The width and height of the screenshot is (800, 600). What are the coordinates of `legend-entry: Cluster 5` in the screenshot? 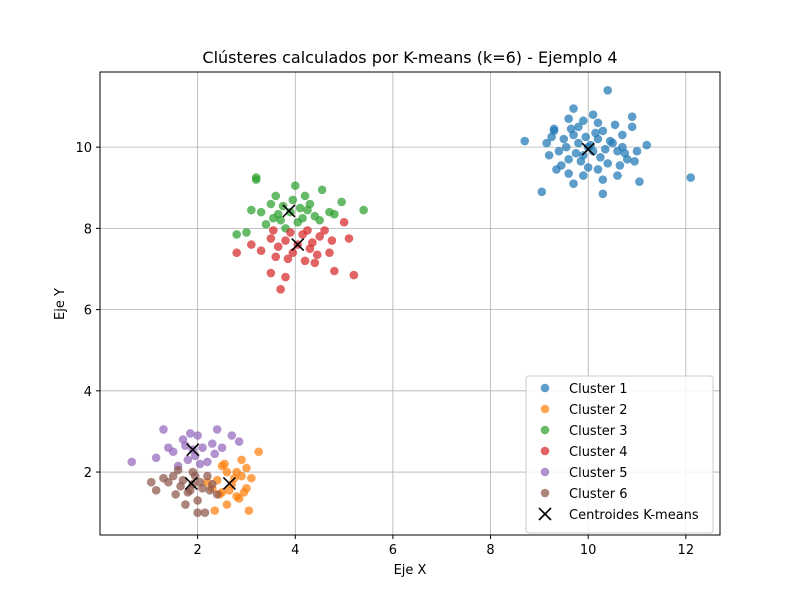 It's located at (584, 473).